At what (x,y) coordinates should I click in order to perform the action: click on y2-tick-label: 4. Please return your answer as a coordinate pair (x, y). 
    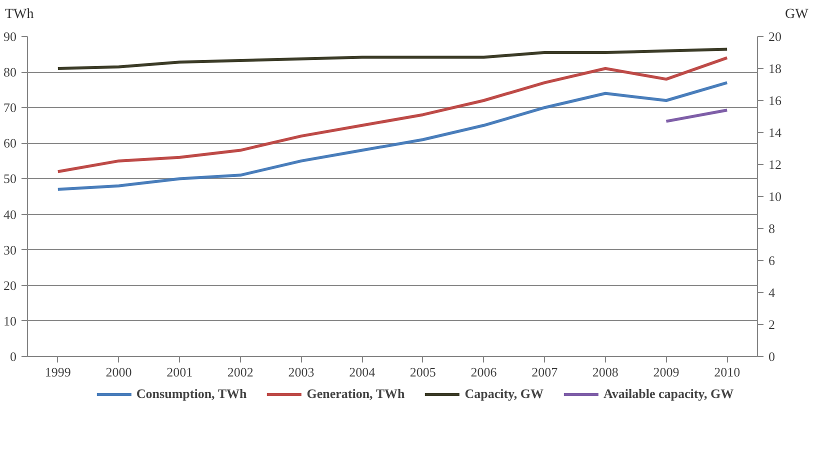
    Looking at the image, I should click on (772, 292).